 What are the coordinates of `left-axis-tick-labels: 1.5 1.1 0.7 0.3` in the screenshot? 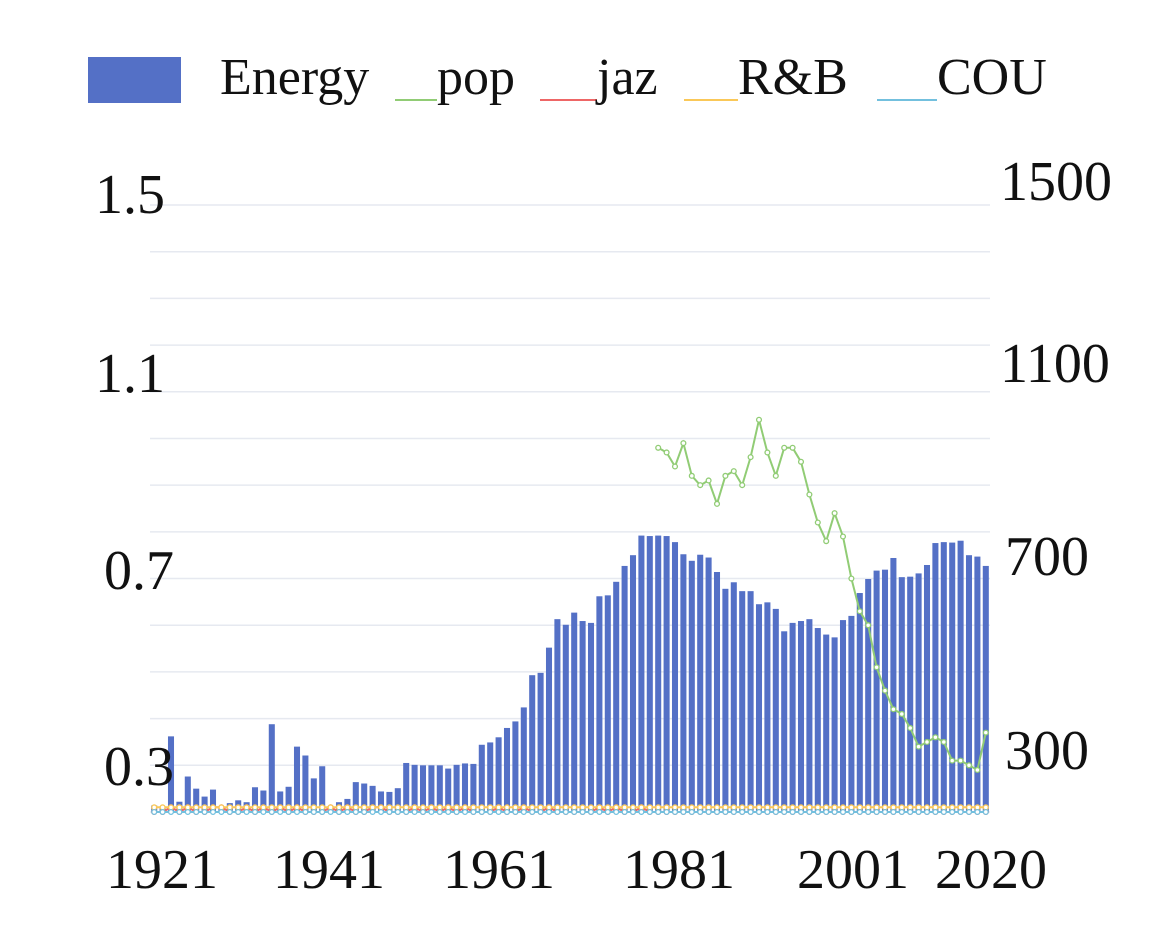 It's located at (134, 481).